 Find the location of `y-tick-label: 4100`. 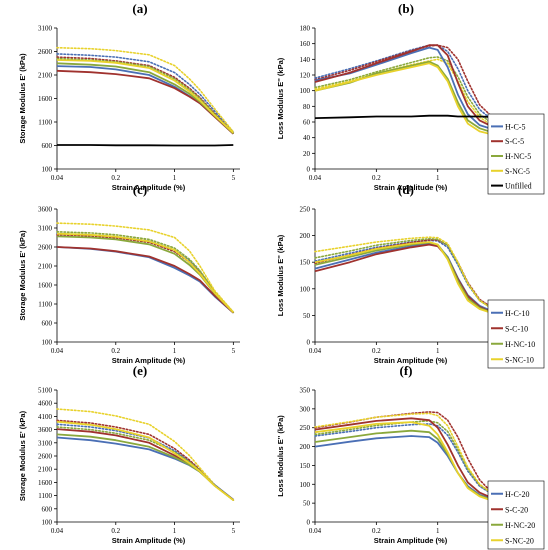

y-tick-label: 4100 is located at coordinates (45, 417).